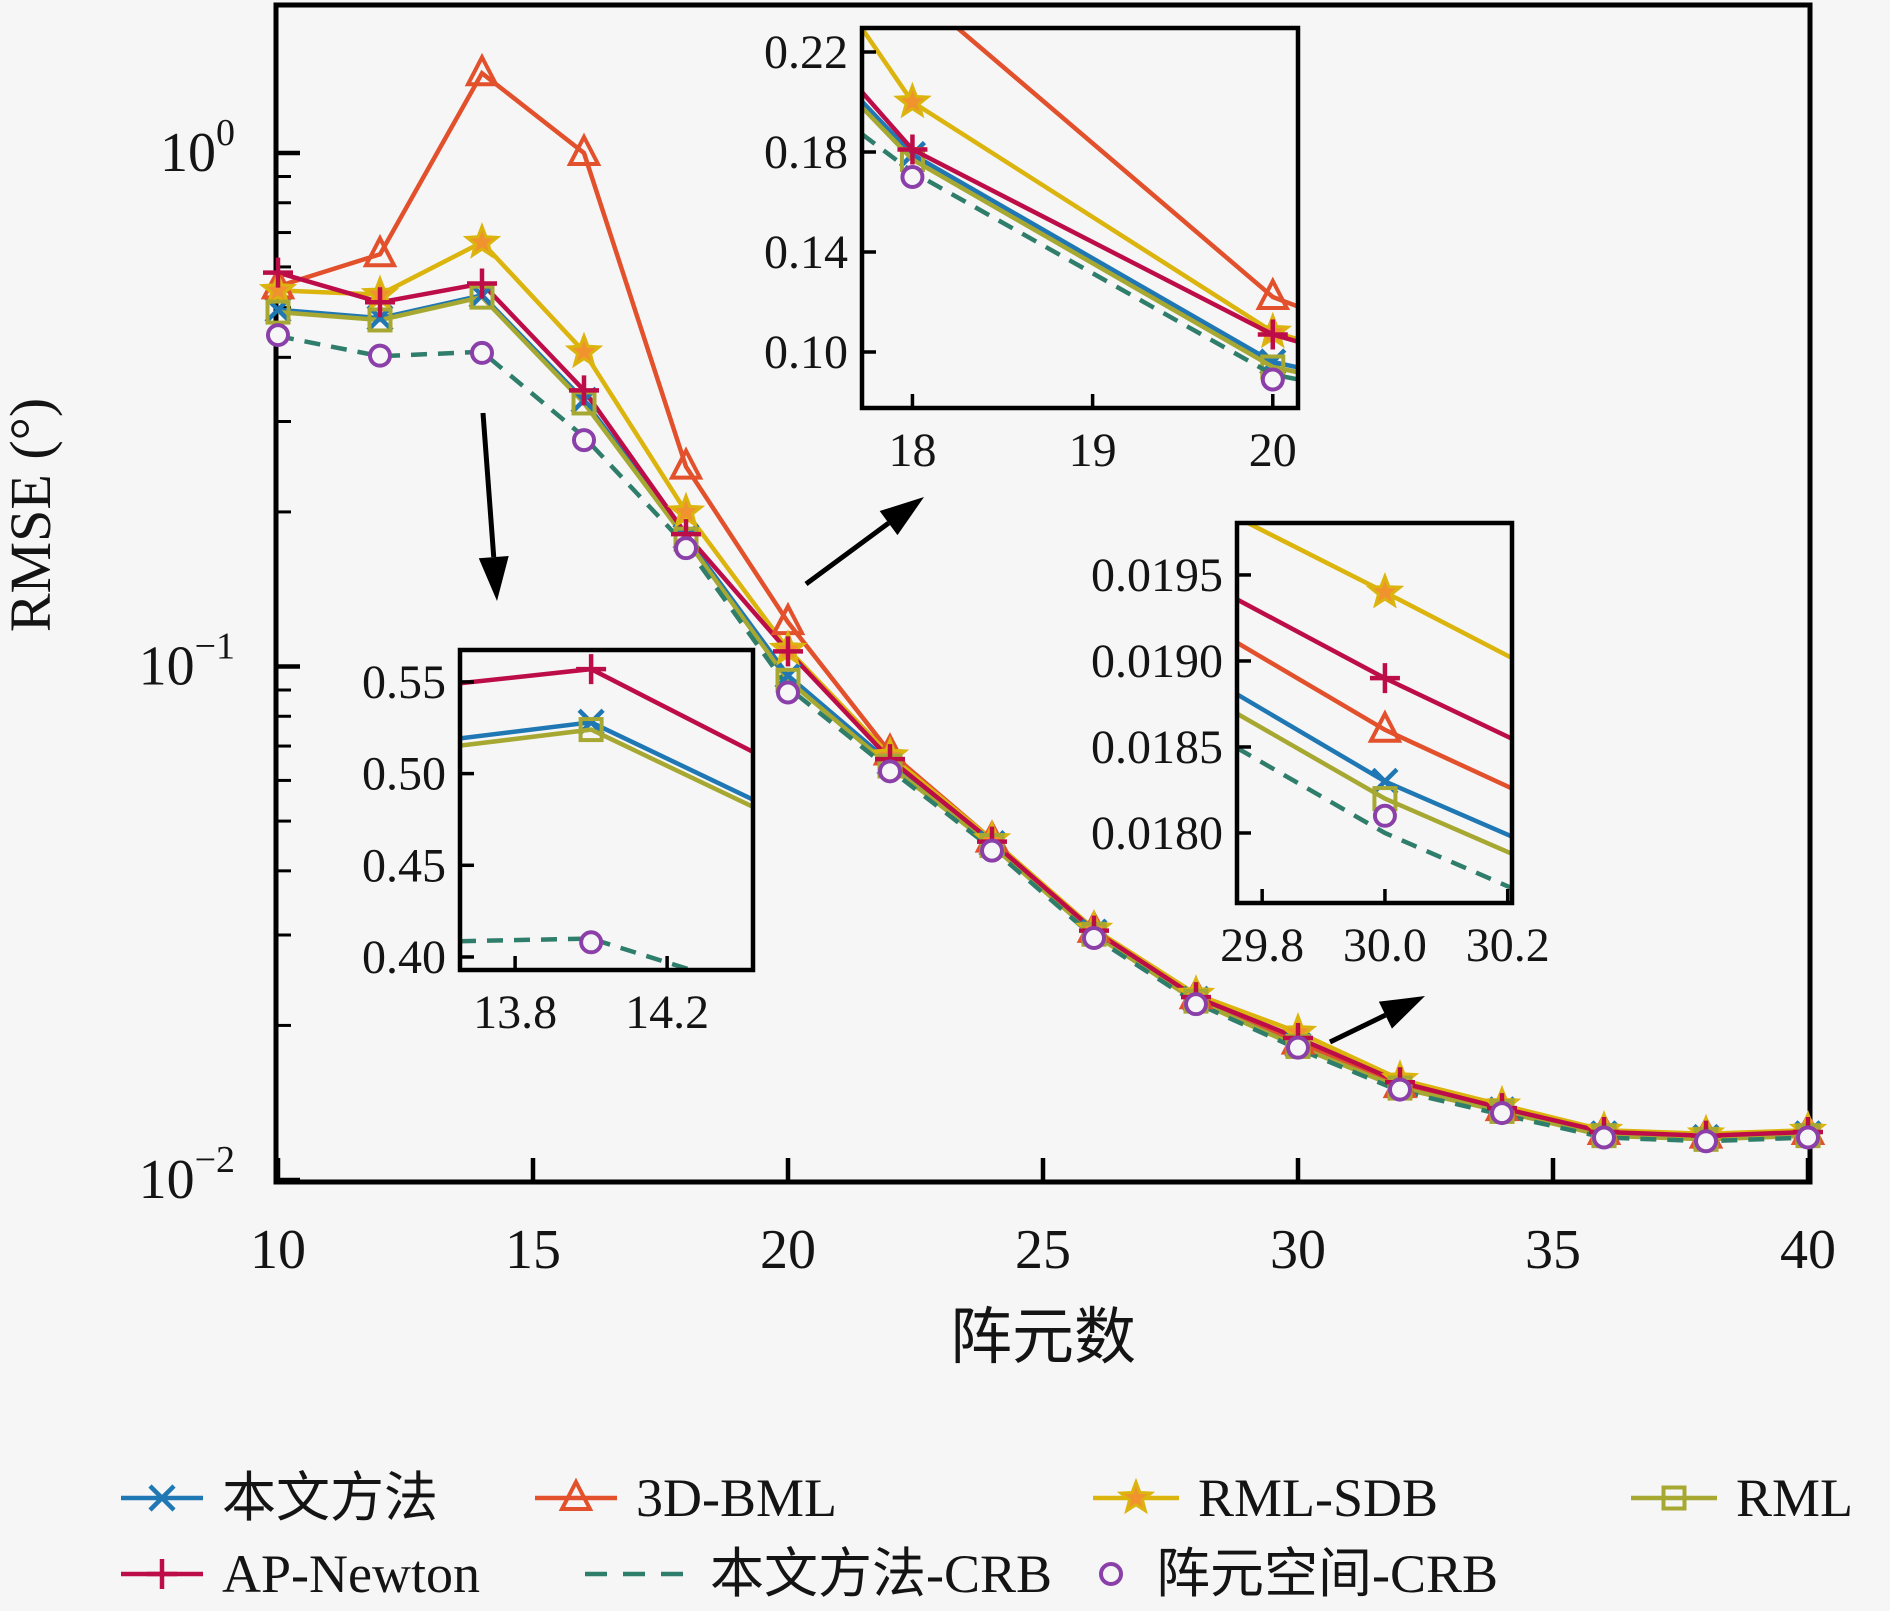 This screenshot has width=1890, height=1611. I want to click on inset-y-tick-0.0190: 0.0190, so click(1157, 661).